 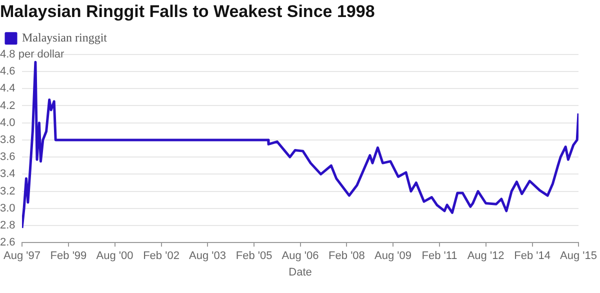 I want to click on y-tick-label: 3.6, so click(x=8, y=157).